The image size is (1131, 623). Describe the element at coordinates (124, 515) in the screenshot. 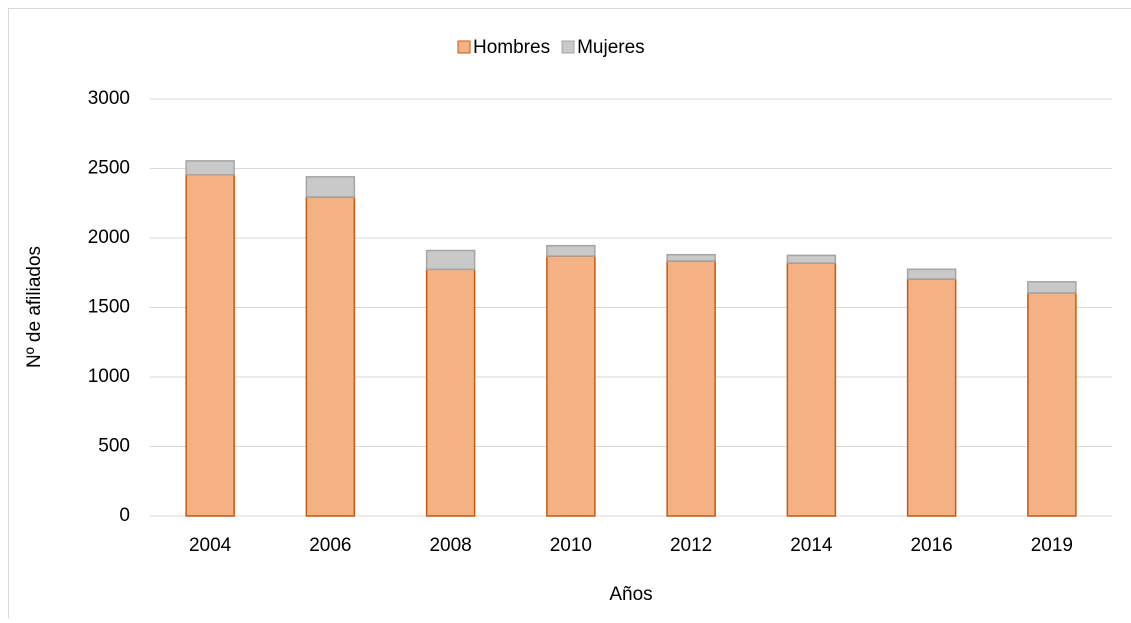

I see `y-tick-label: 0` at that location.